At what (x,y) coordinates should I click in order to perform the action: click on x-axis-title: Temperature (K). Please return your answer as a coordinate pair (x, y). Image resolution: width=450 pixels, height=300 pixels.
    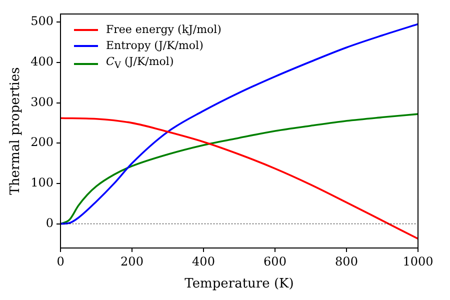
    Looking at the image, I should click on (239, 284).